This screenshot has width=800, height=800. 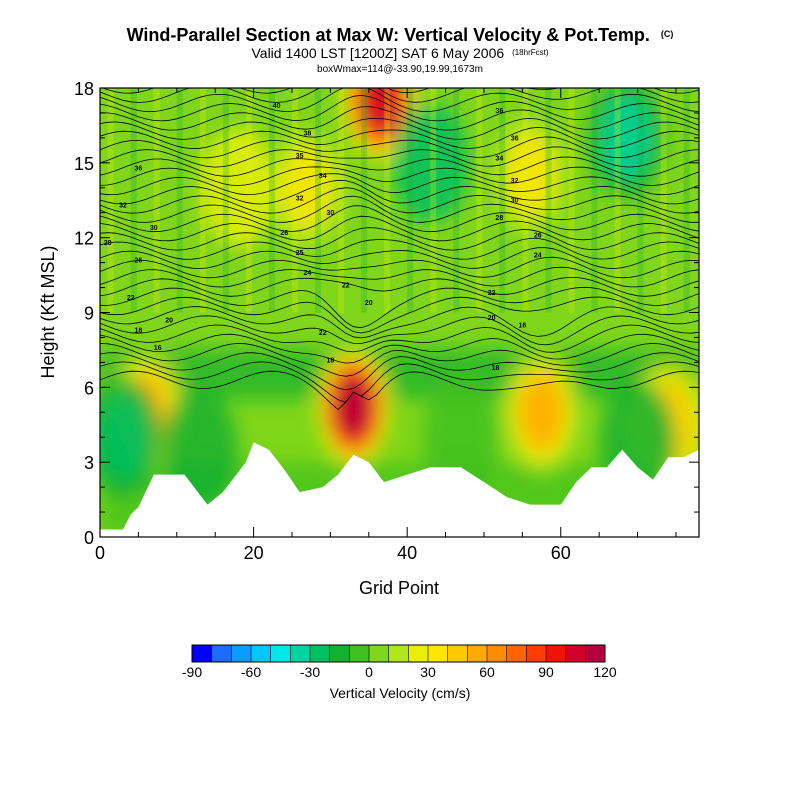 I want to click on y-tick-label: 15, so click(x=84, y=164).